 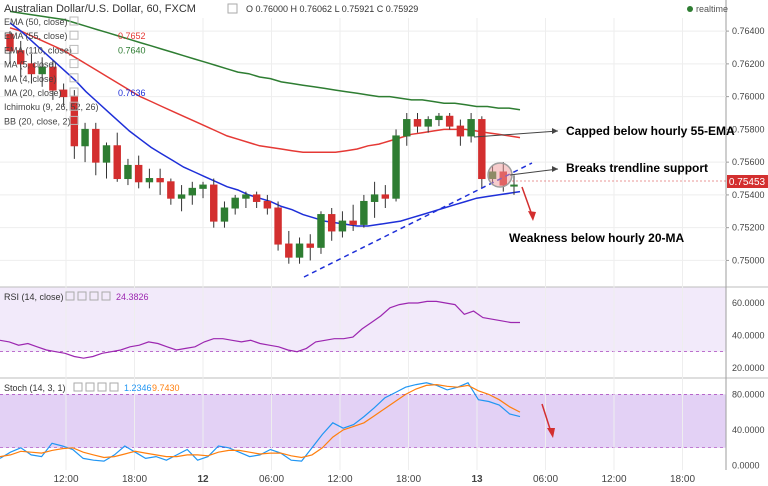 What do you see at coordinates (418, 220) in the screenshot?
I see `trendline-support` at bounding box center [418, 220].